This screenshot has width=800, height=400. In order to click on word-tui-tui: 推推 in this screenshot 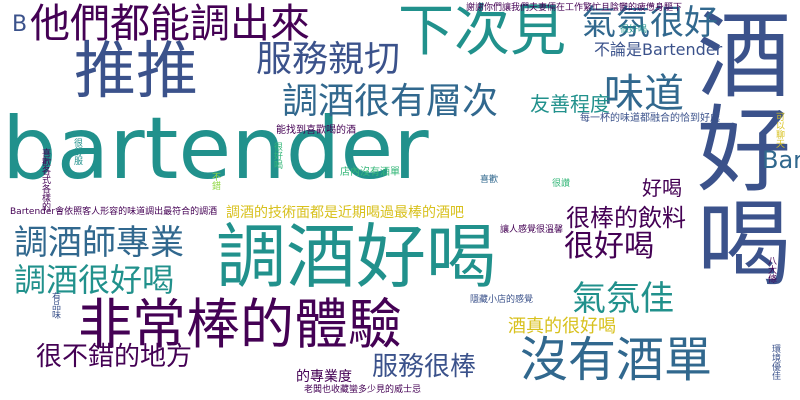, I will do `click(136, 70)`.